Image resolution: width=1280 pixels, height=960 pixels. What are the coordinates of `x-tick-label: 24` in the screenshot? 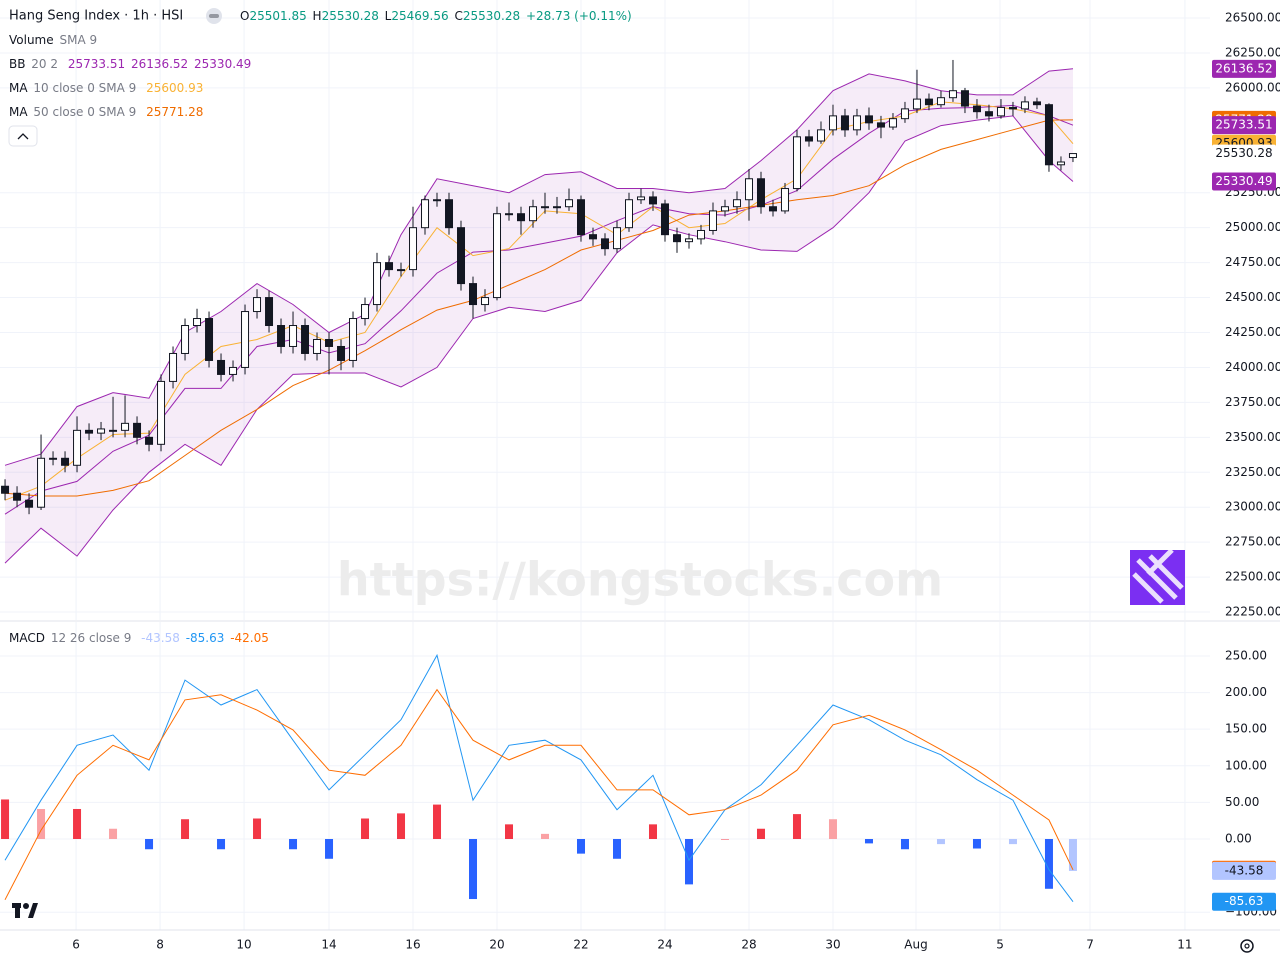 It's located at (664, 945).